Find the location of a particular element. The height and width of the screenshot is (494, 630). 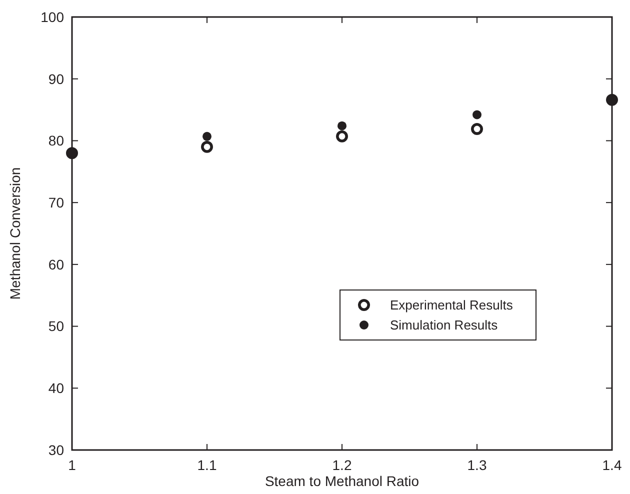

y-tick-label: 80 is located at coordinates (56, 140).